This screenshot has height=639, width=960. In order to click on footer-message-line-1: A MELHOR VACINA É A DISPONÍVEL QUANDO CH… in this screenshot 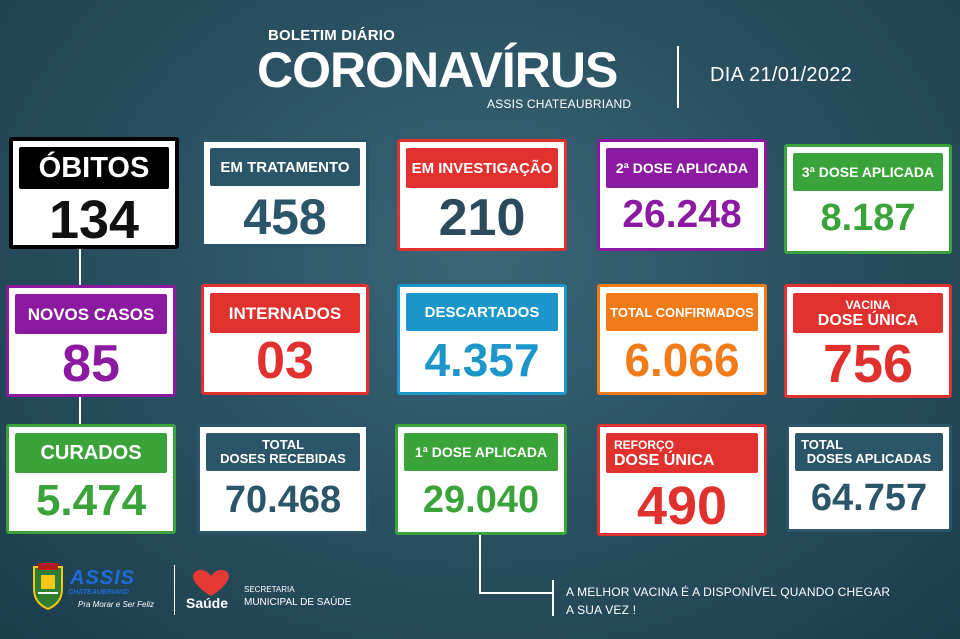, I will do `click(728, 592)`.